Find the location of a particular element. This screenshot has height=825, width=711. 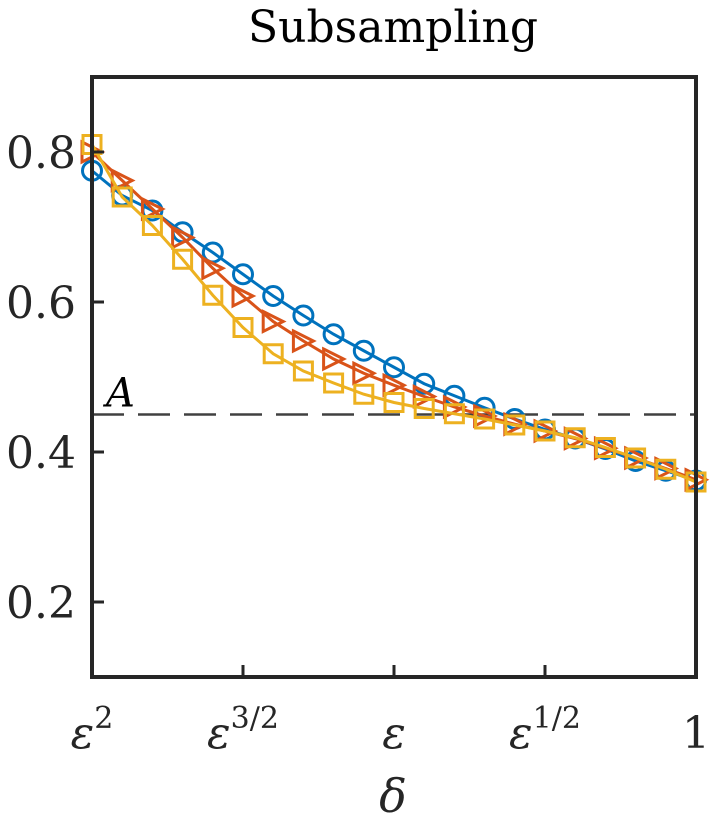

chart-title: Subsampling is located at coordinates (393, 27).